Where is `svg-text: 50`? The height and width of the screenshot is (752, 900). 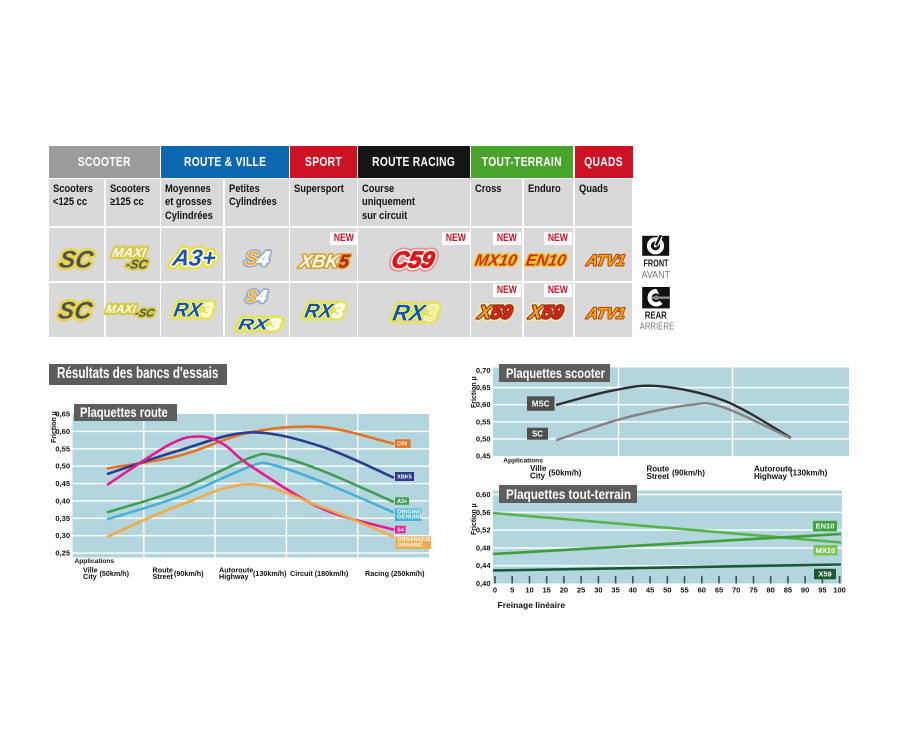 svg-text: 50 is located at coordinates (667, 590).